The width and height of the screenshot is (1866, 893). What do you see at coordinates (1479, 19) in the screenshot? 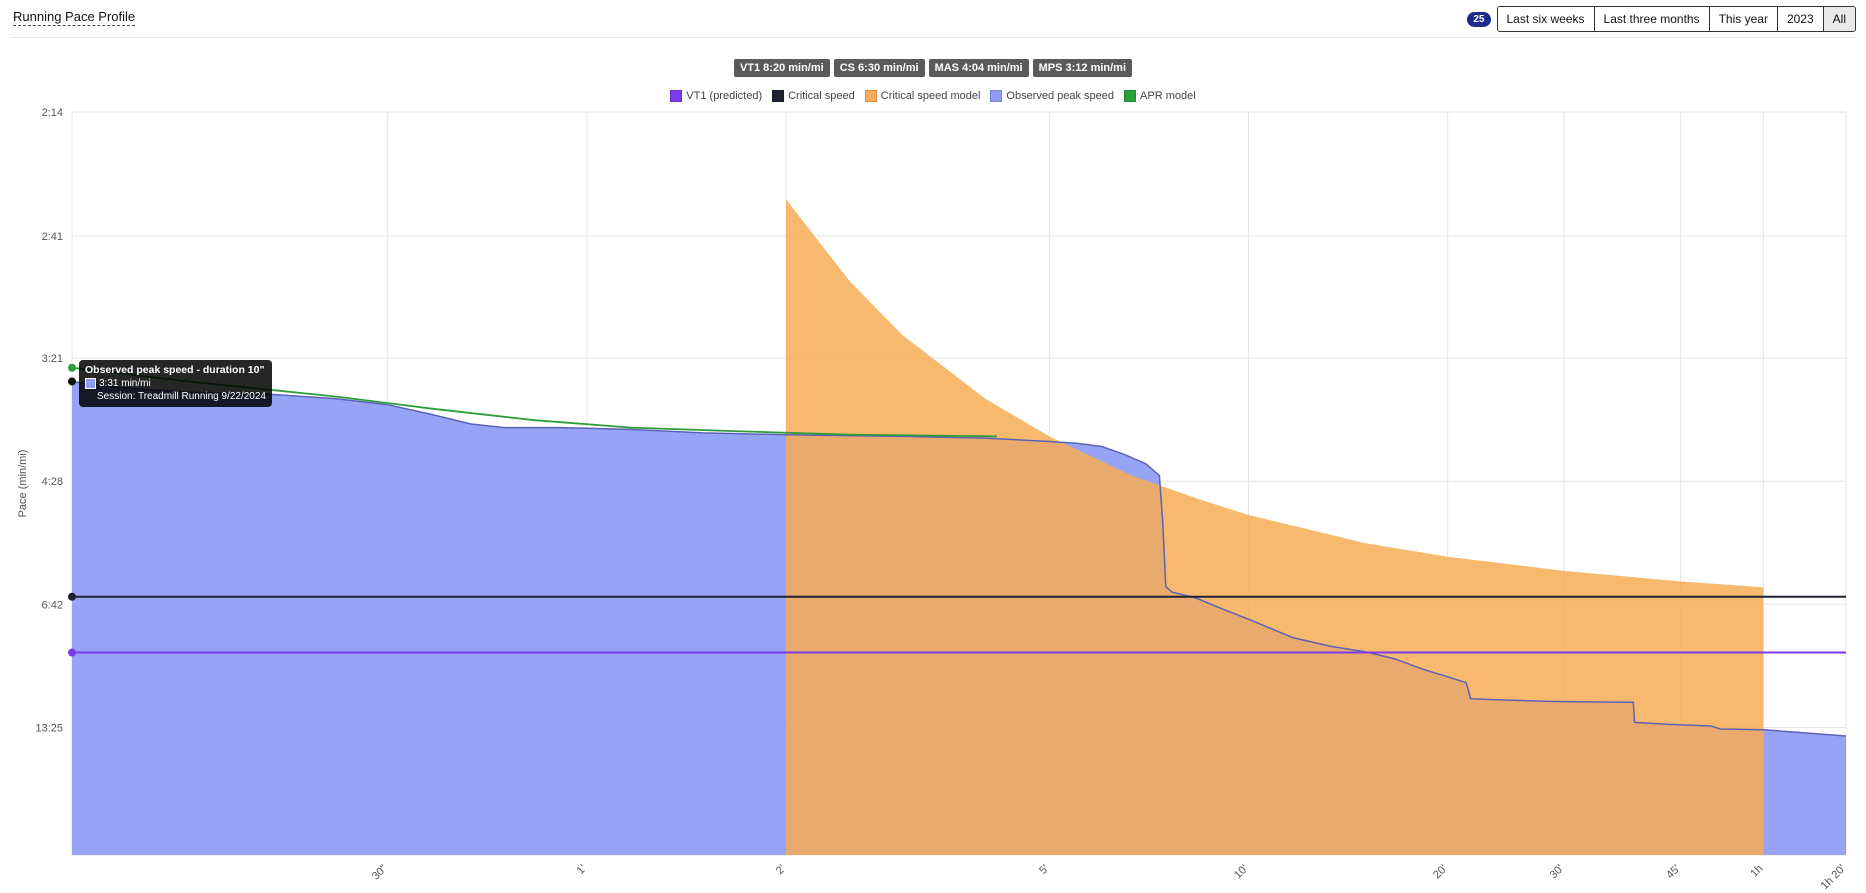
I see `session-count-badge: 25` at bounding box center [1479, 19].